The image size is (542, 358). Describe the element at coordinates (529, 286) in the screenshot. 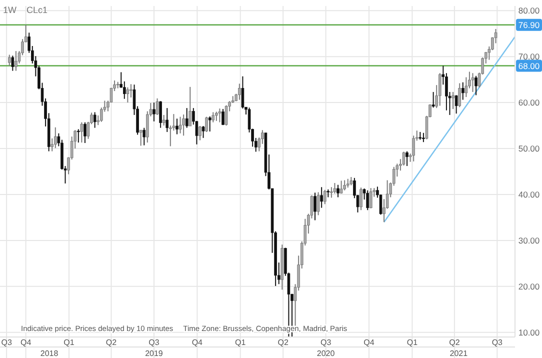

I see `y-tick-label: 20.00` at that location.